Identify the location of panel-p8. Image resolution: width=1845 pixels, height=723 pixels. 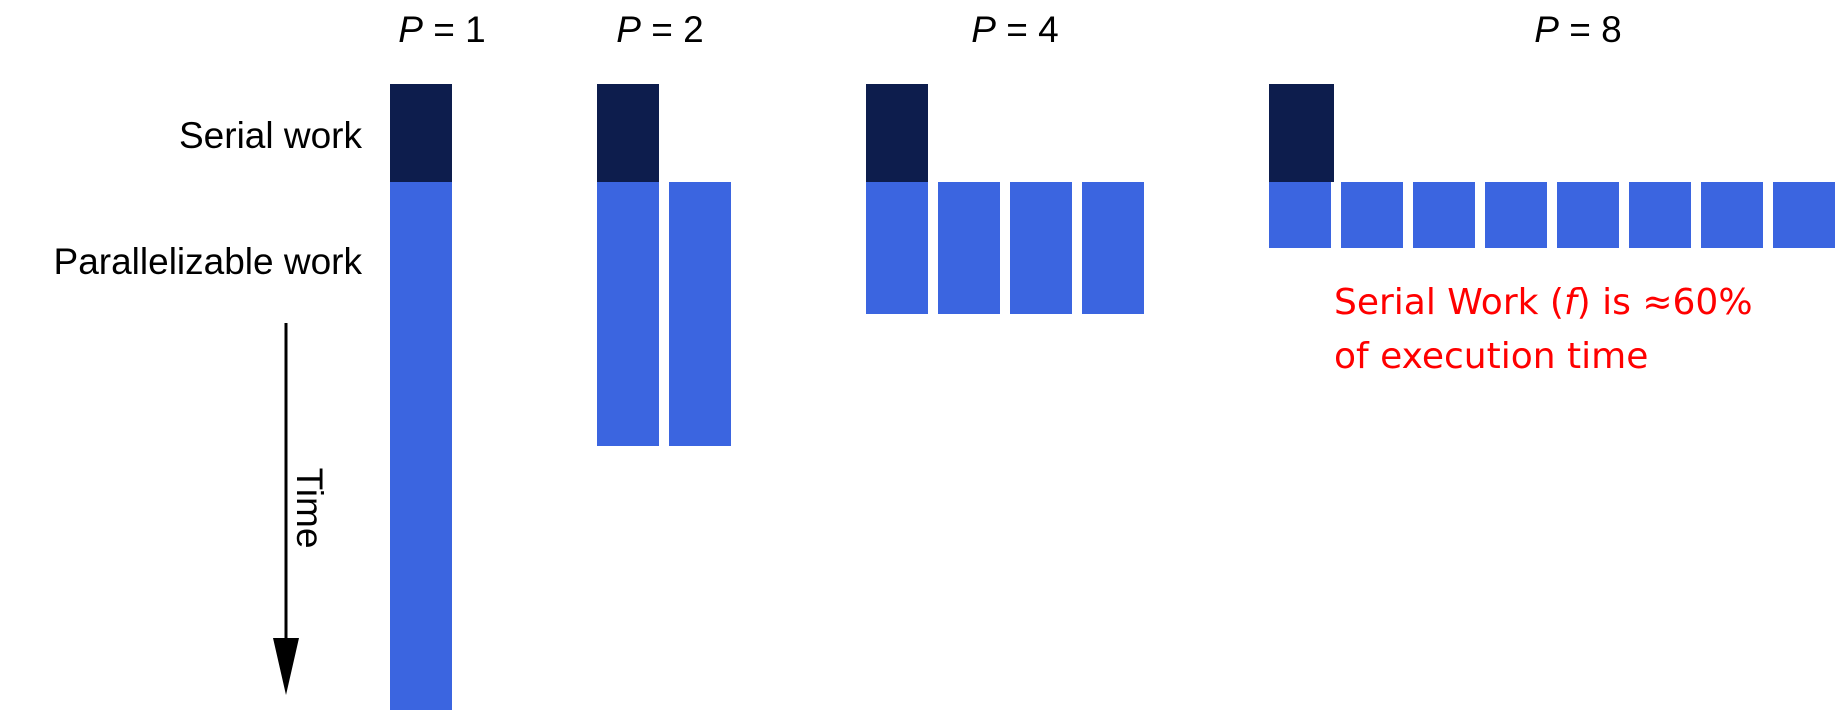
(1552, 166).